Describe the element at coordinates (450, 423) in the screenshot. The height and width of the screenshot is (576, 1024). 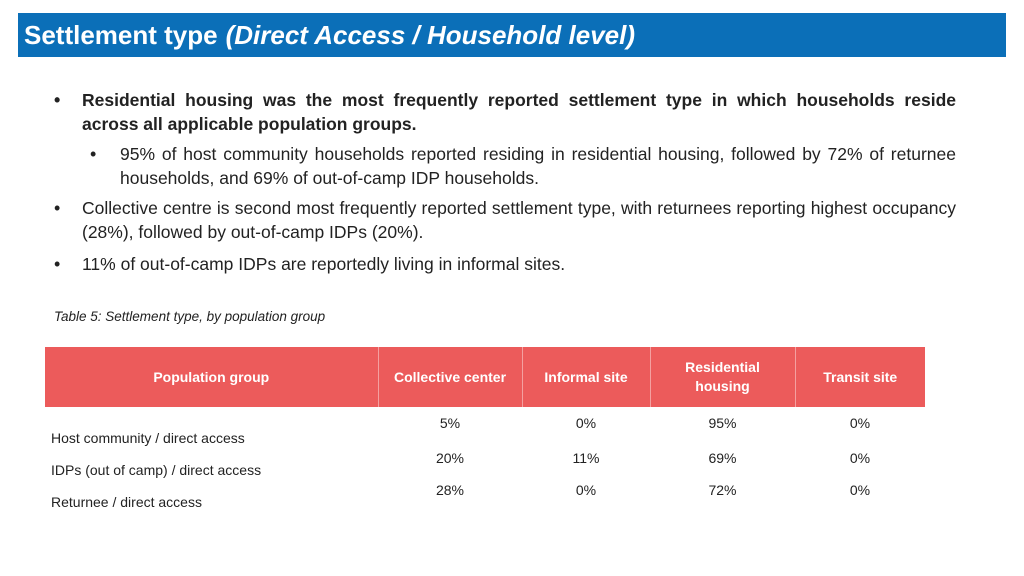
I see `cell-collective-center: 5%` at that location.